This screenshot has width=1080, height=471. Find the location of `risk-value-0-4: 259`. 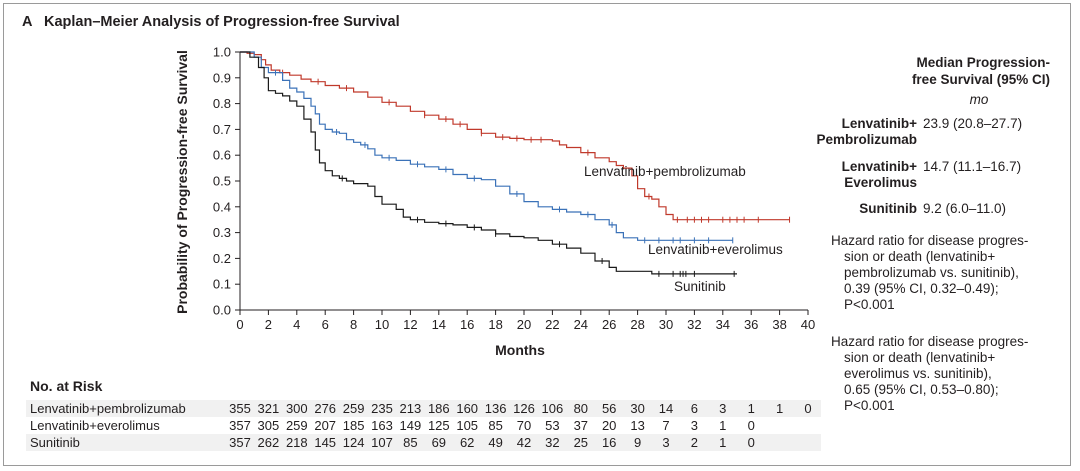

risk-value-0-4: 259 is located at coordinates (354, 408).